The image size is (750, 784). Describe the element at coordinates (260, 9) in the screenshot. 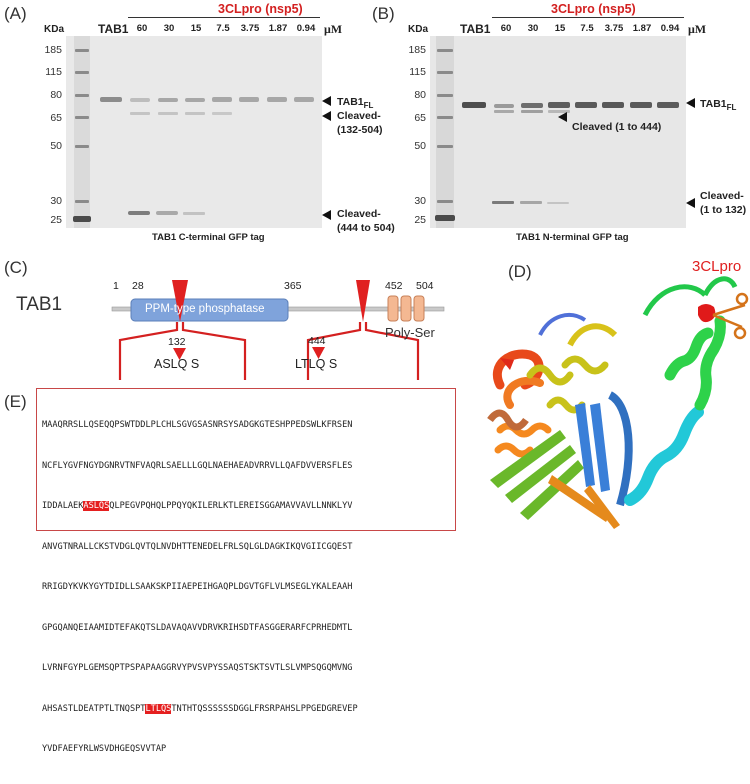

I see `protease-label-a: 3CLpro (nsp5)` at that location.